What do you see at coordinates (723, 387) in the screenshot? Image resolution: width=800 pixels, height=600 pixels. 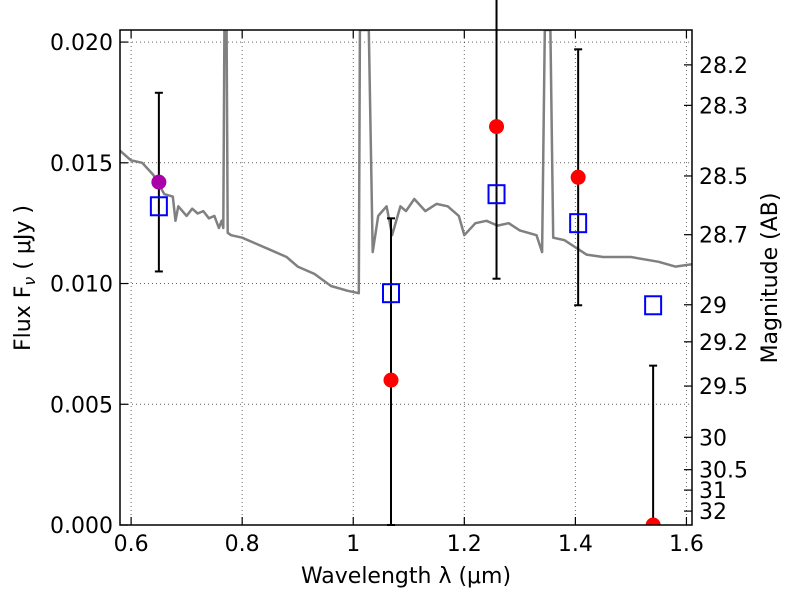 I see `y2-tick-label: 29.5` at bounding box center [723, 387].